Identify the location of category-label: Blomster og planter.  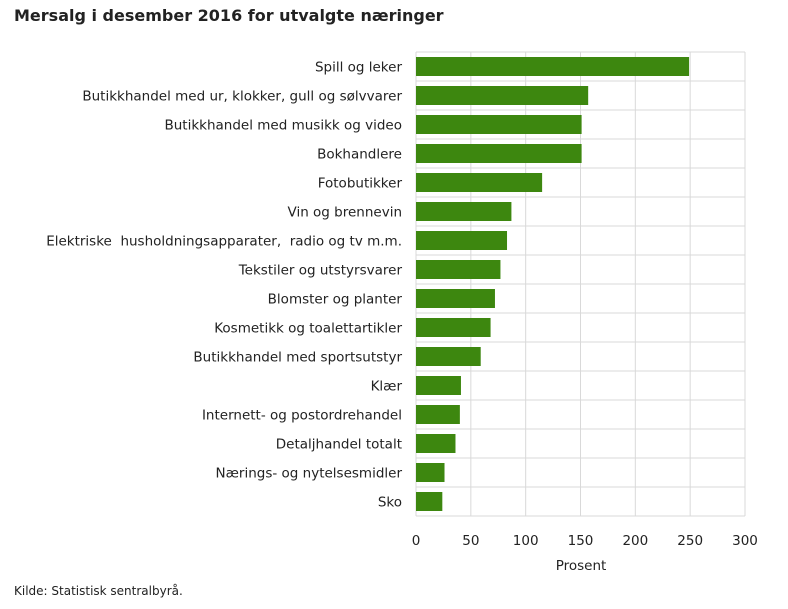
(335, 300).